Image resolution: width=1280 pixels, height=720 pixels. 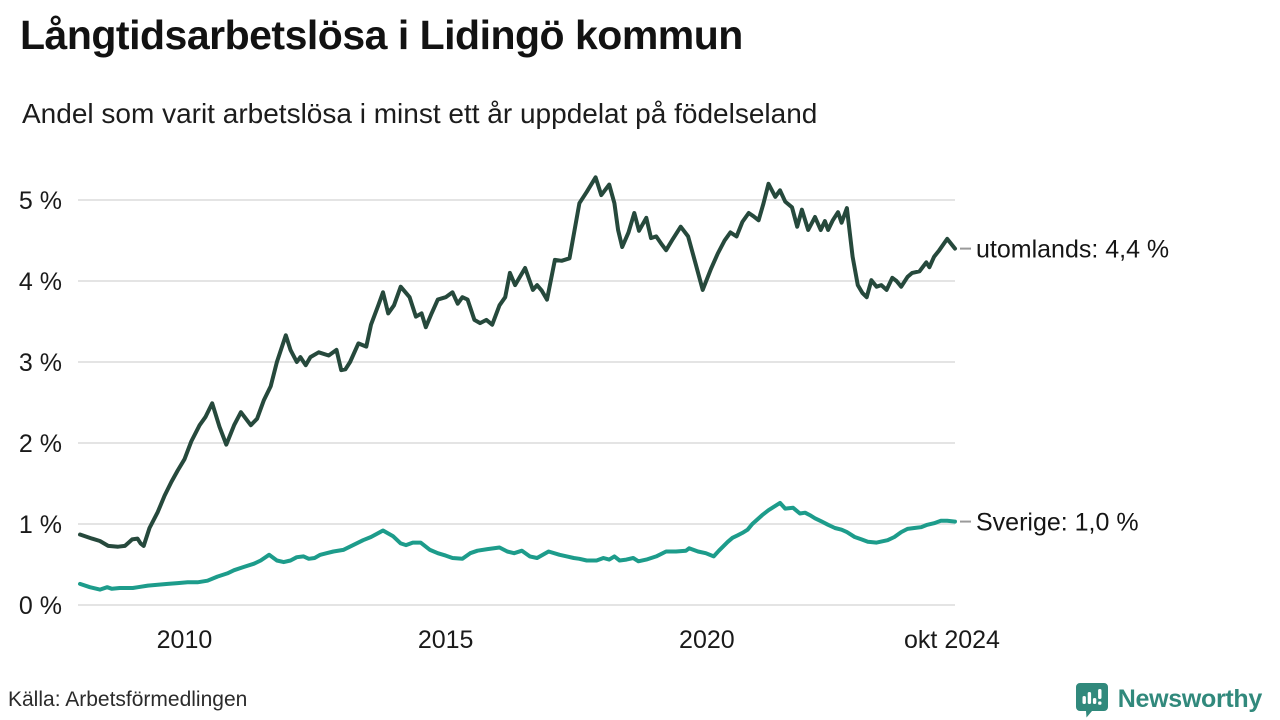 I want to click on source-note: Källa: Arbetsförmedlingen, so click(x=128, y=699).